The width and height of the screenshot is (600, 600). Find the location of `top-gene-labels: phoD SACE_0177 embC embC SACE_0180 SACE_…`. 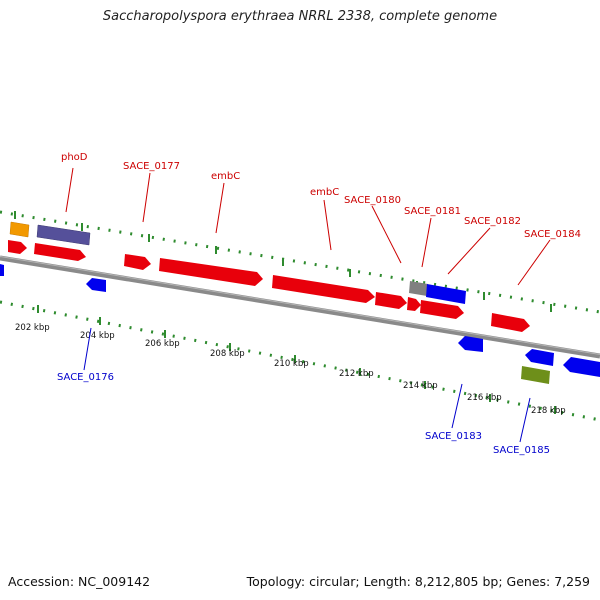

top-gene-labels: phoD SACE_0177 embC embC SACE_0180 SACE_… is located at coordinates (321, 196).